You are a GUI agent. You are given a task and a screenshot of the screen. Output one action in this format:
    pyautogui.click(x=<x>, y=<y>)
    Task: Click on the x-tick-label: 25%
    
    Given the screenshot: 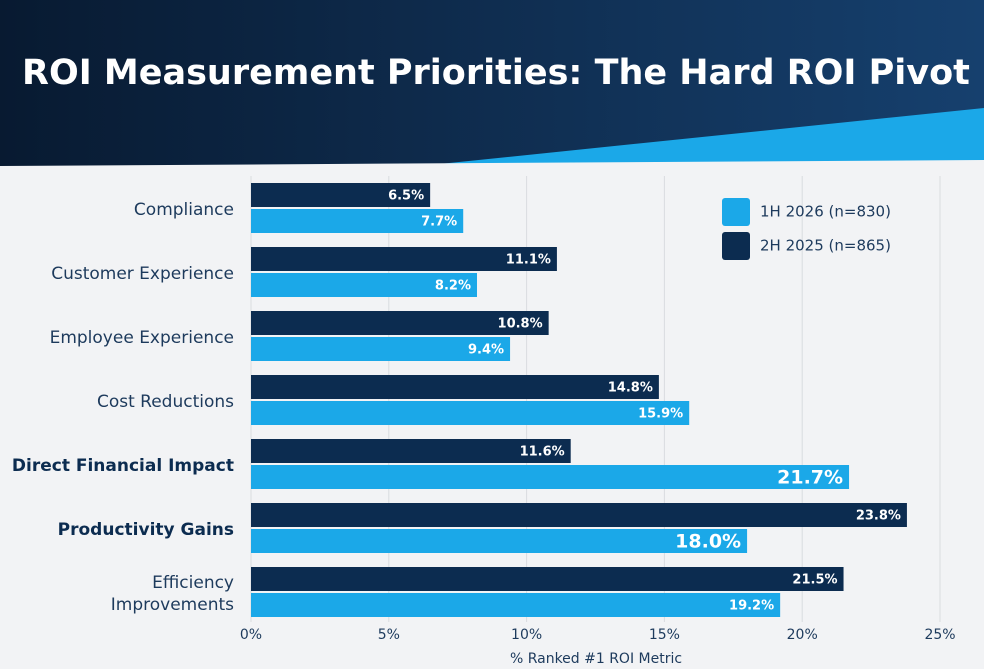 What is the action you would take?
    pyautogui.click(x=939, y=635)
    